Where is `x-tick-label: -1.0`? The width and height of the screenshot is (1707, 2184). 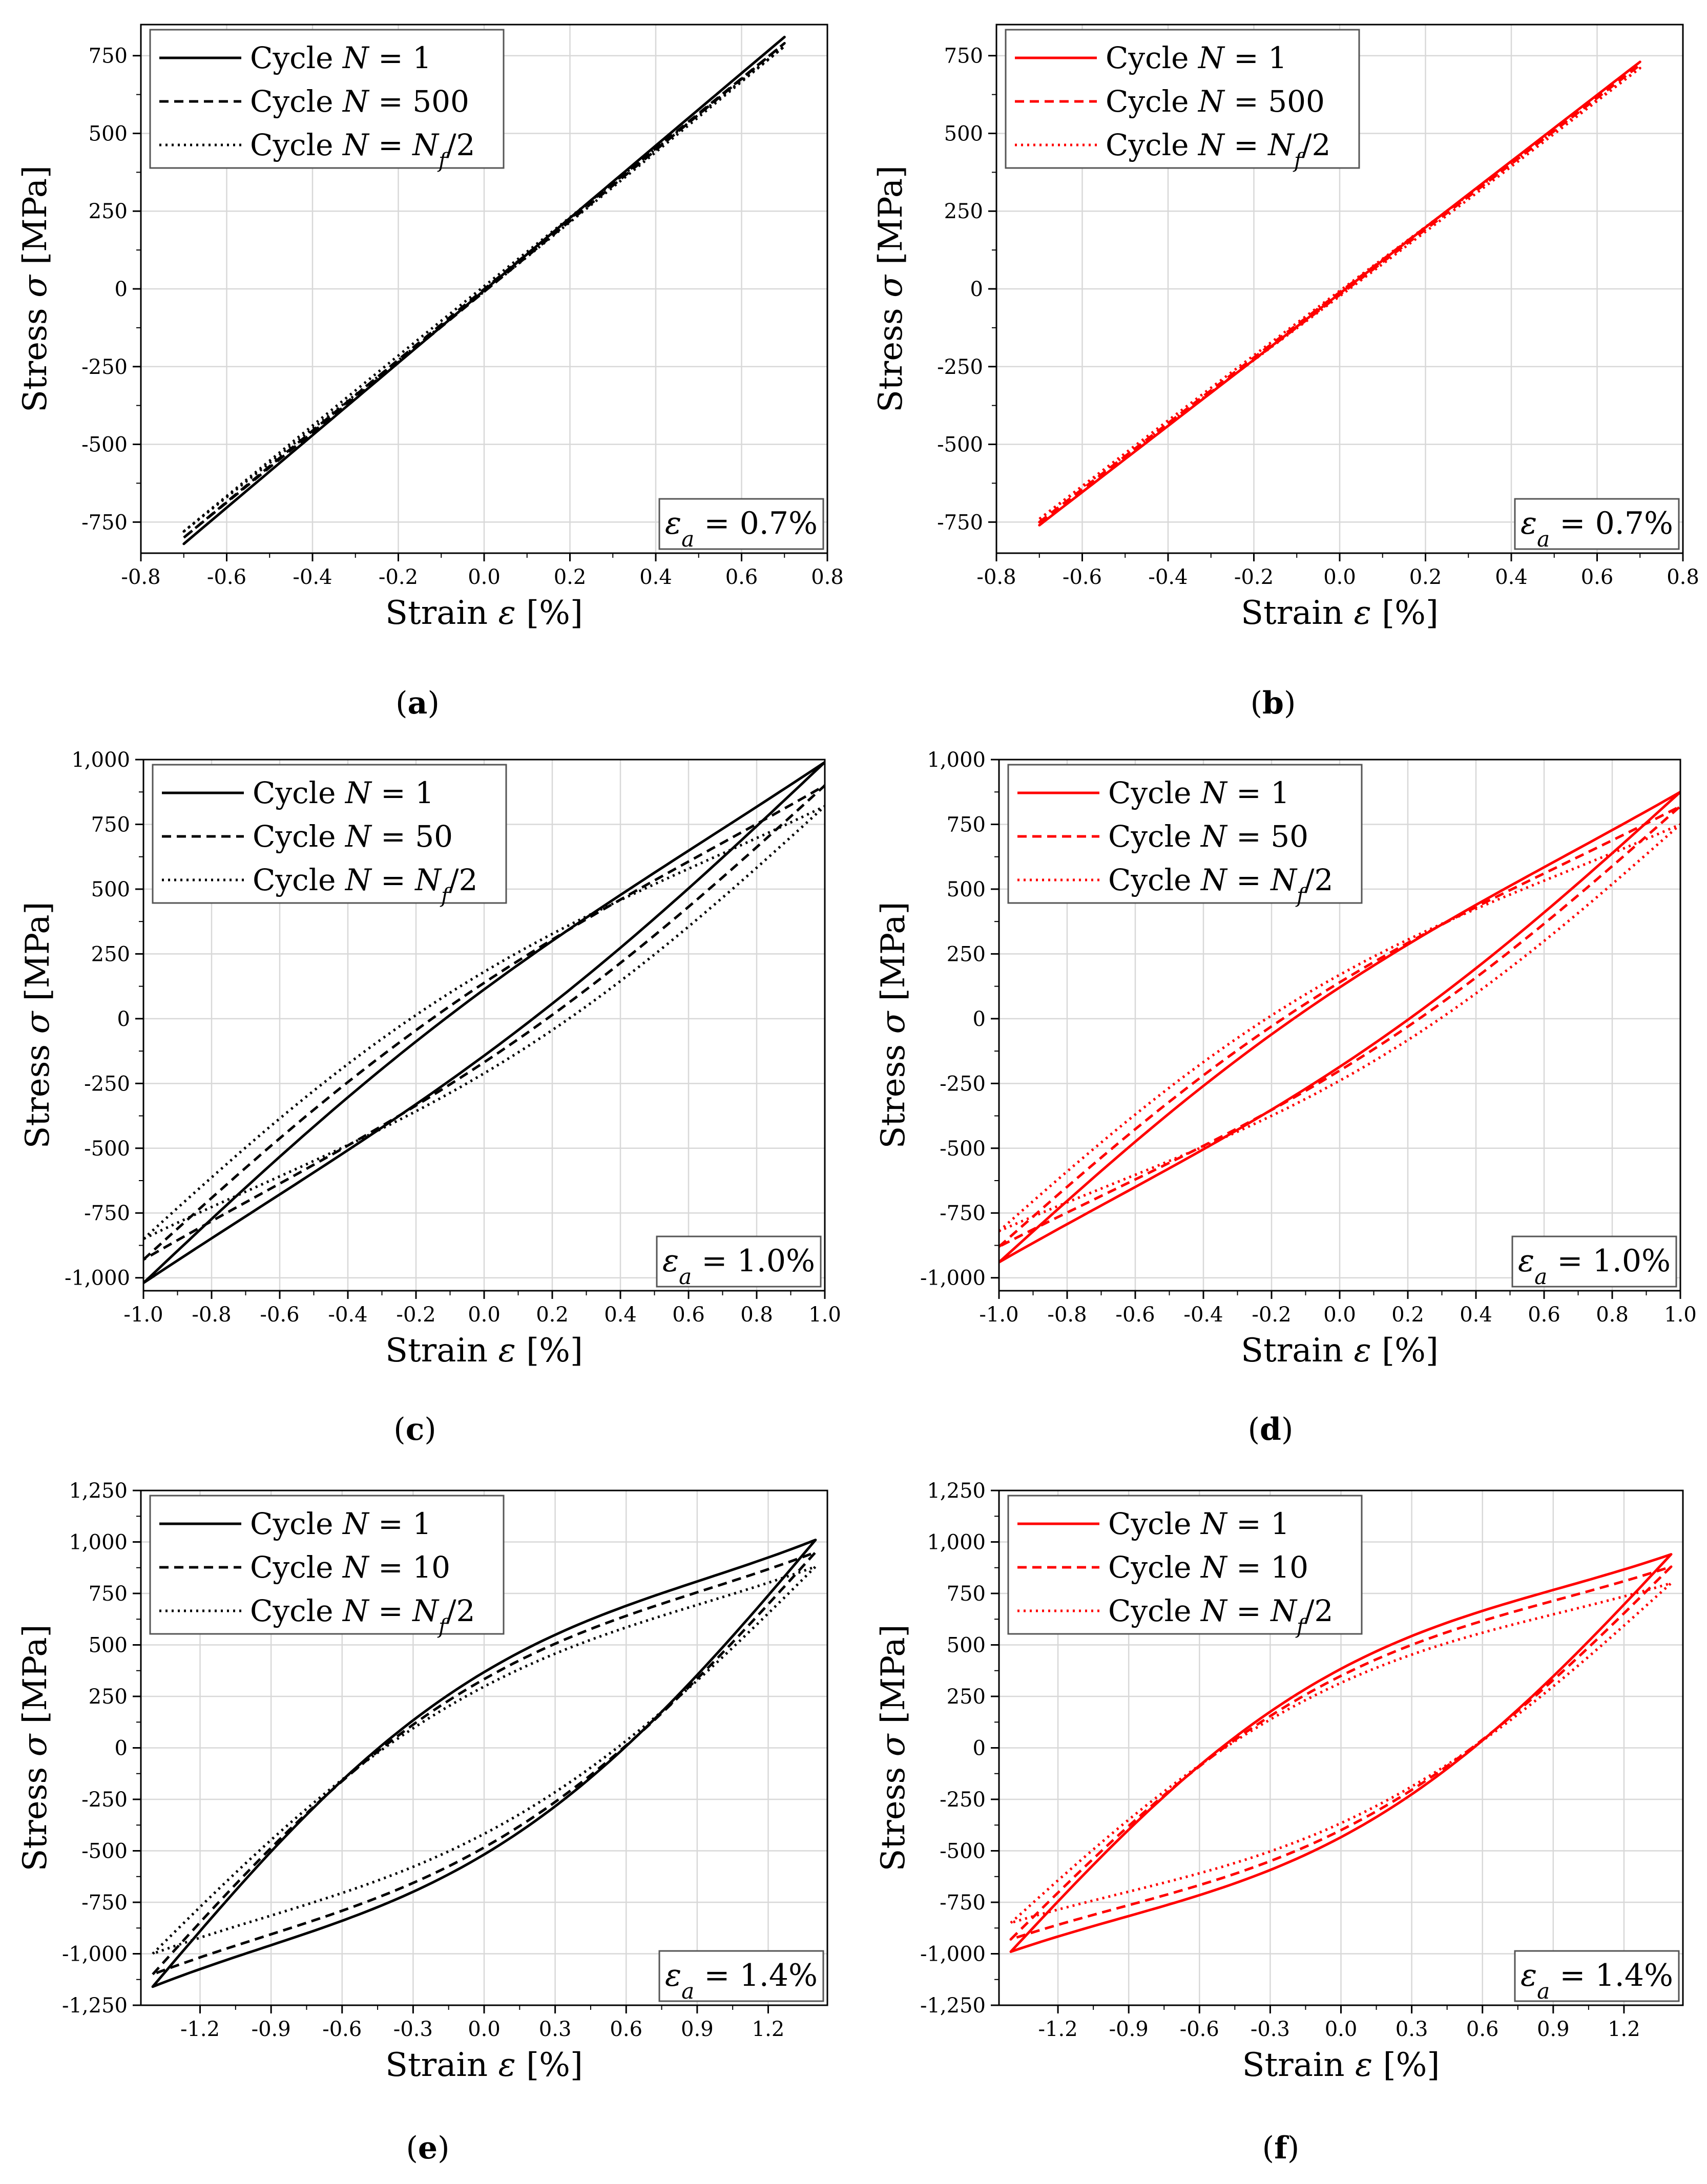
x-tick-label: -1.0 is located at coordinates (998, 1315).